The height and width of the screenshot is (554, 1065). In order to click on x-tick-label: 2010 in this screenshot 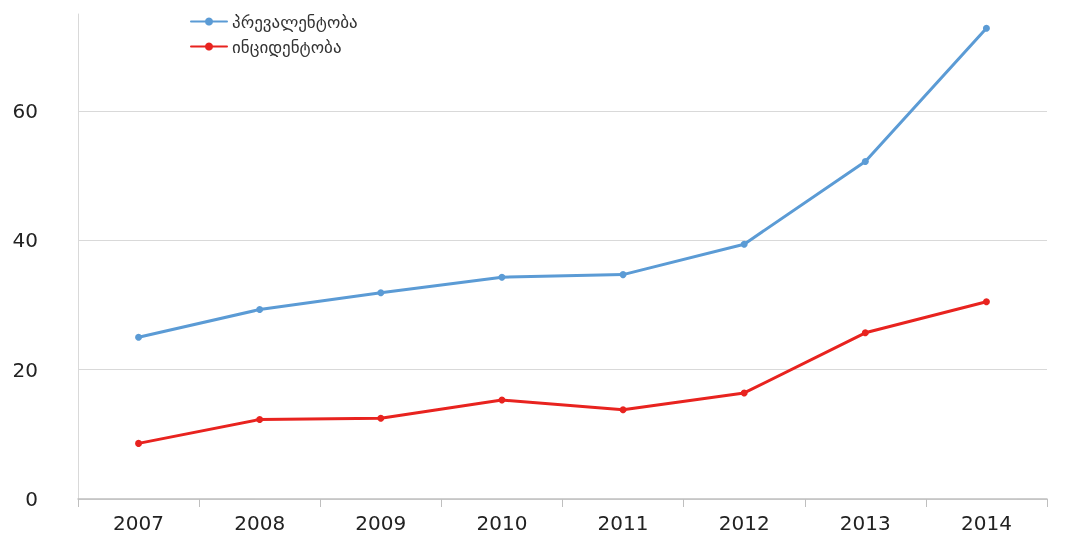, I will do `click(502, 523)`.